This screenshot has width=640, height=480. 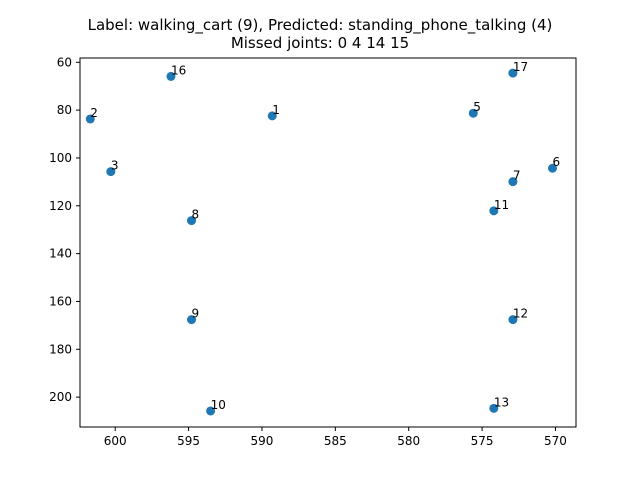 What do you see at coordinates (501, 205) in the screenshot?
I see `point-label: 11` at bounding box center [501, 205].